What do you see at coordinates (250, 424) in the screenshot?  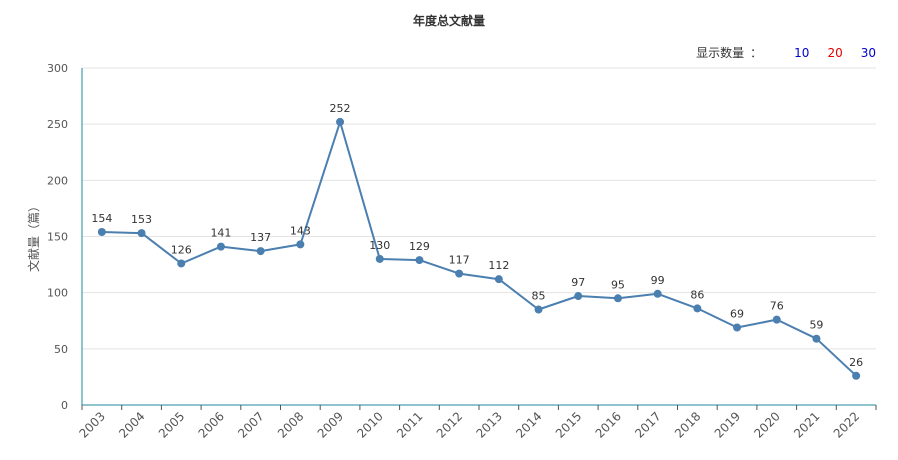 I see `x-tick-label: 2007` at bounding box center [250, 424].